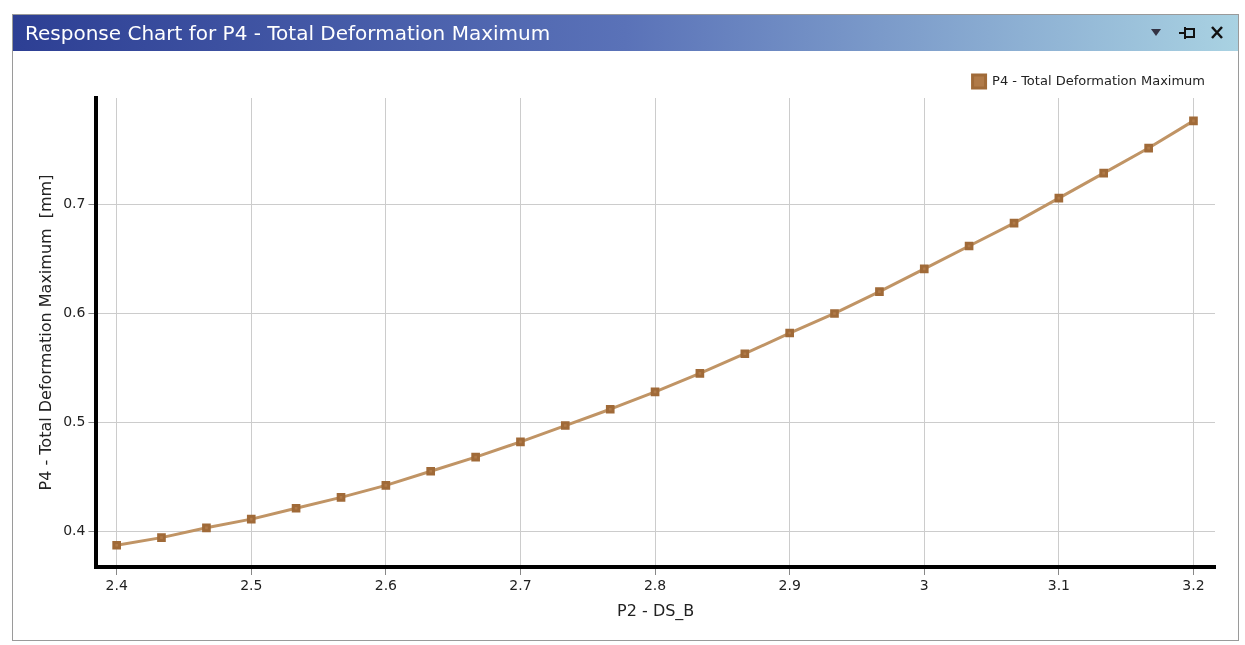  What do you see at coordinates (656, 610) in the screenshot?
I see `x-axis-title: P2 - DS_B` at bounding box center [656, 610].